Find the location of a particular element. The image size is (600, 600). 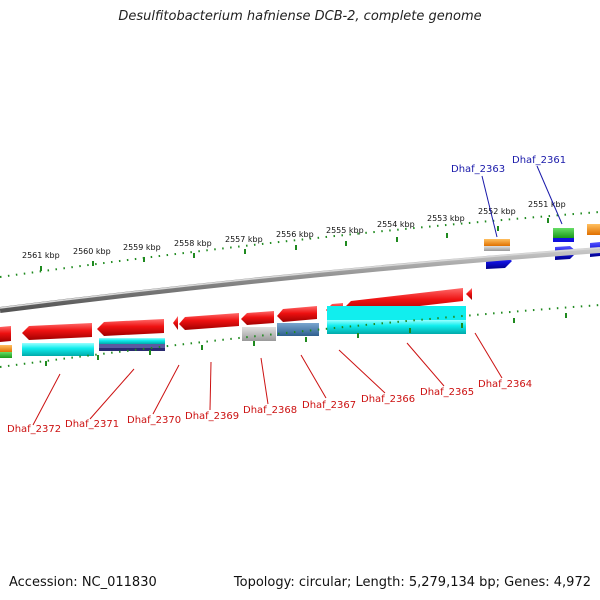

gene-label: Dhaf_2363 is located at coordinates (478, 169).